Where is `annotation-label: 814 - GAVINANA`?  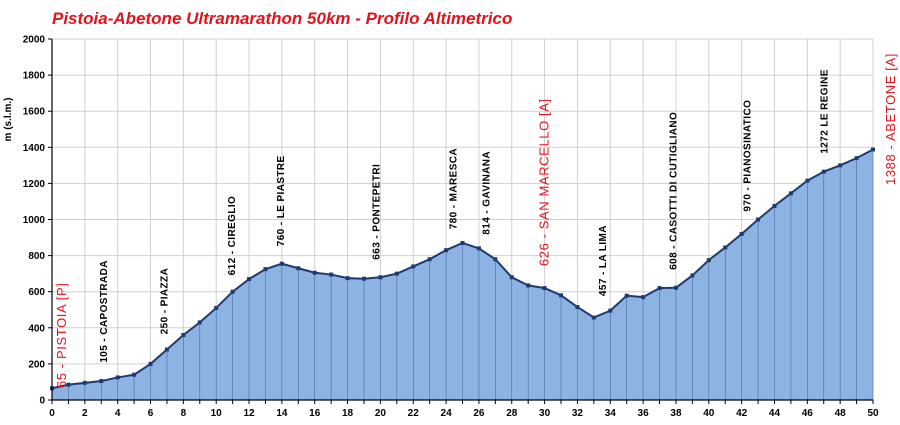 annotation-label: 814 - GAVINANA is located at coordinates (486, 193).